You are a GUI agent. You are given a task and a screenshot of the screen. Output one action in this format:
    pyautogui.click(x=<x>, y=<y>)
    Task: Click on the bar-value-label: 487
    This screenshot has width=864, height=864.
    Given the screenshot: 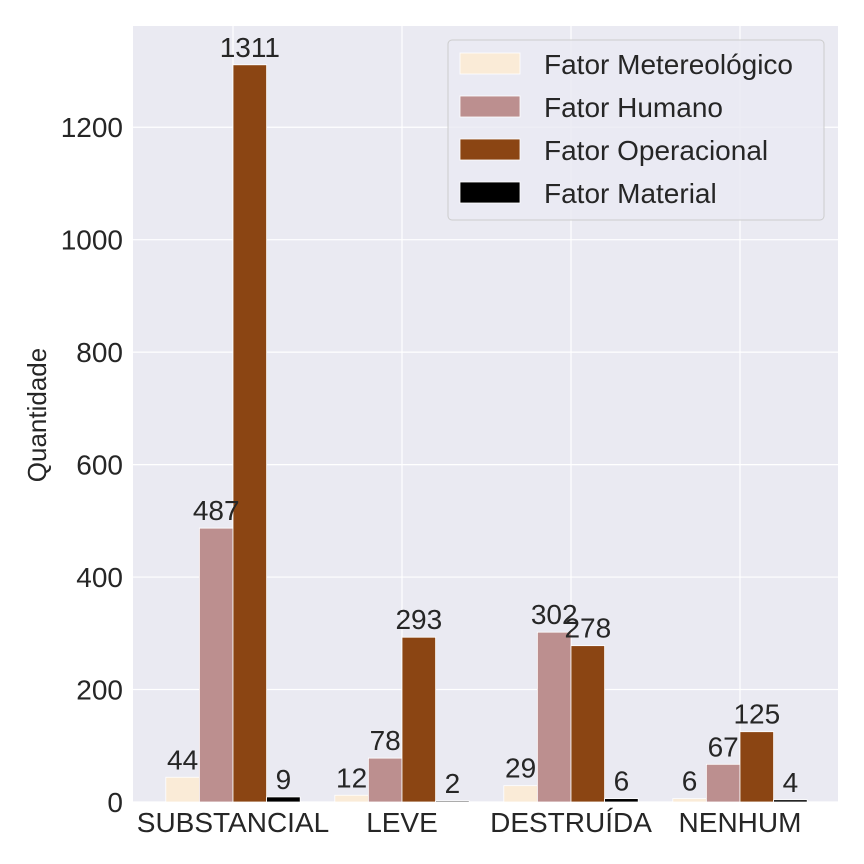 What is the action you would take?
    pyautogui.click(x=216, y=510)
    